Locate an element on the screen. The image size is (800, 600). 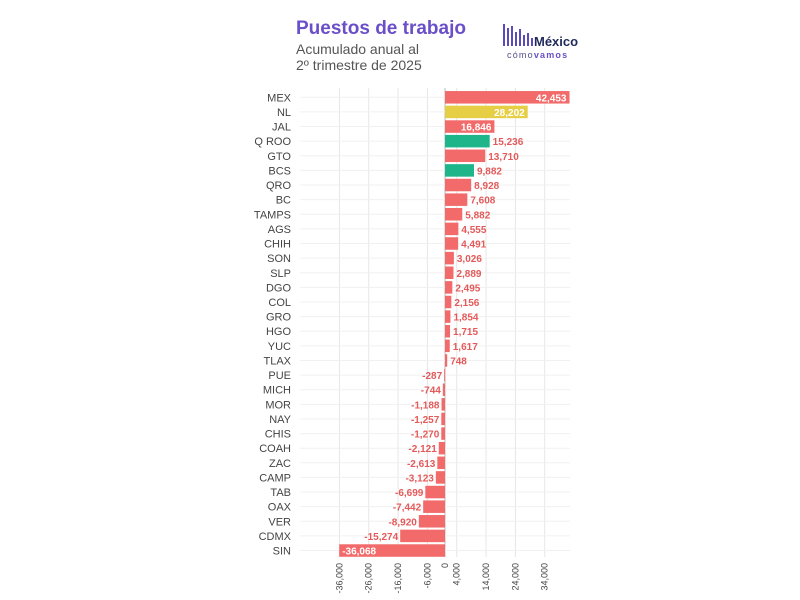
value-label-5: 9,882 is located at coordinates (489, 171).